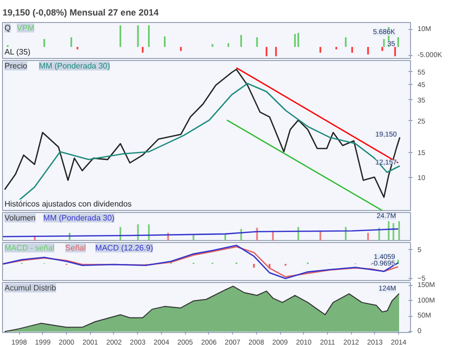 This screenshot has height=345, width=460. Describe the element at coordinates (16, 66) in the screenshot. I see `chart-subtitle: Precio` at that location.